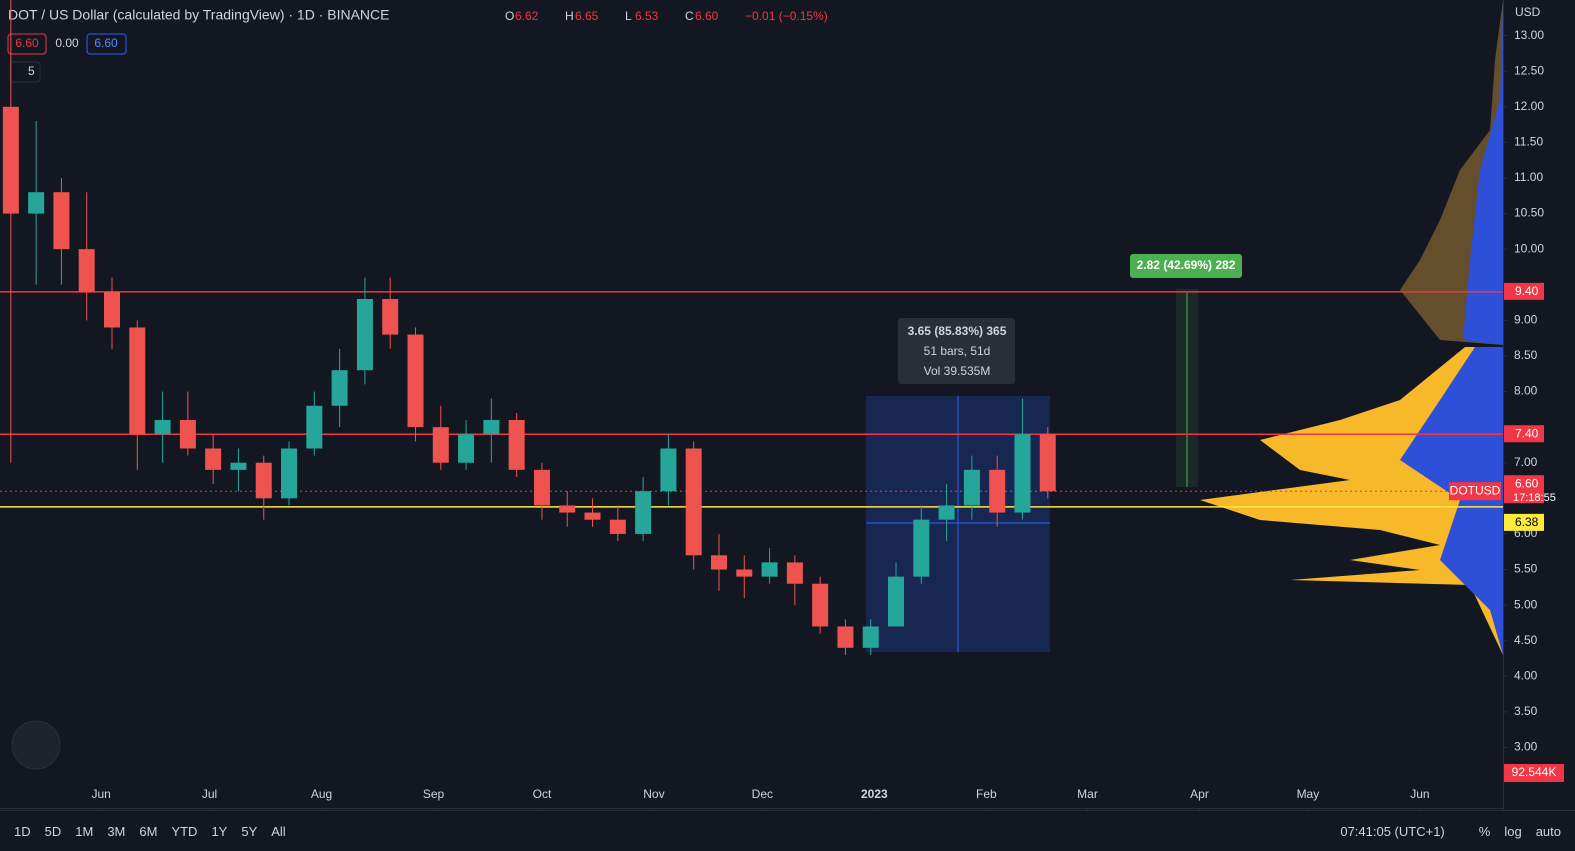 Image resolution: width=1575 pixels, height=851 pixels. I want to click on measure-tooltip, so click(956, 351).